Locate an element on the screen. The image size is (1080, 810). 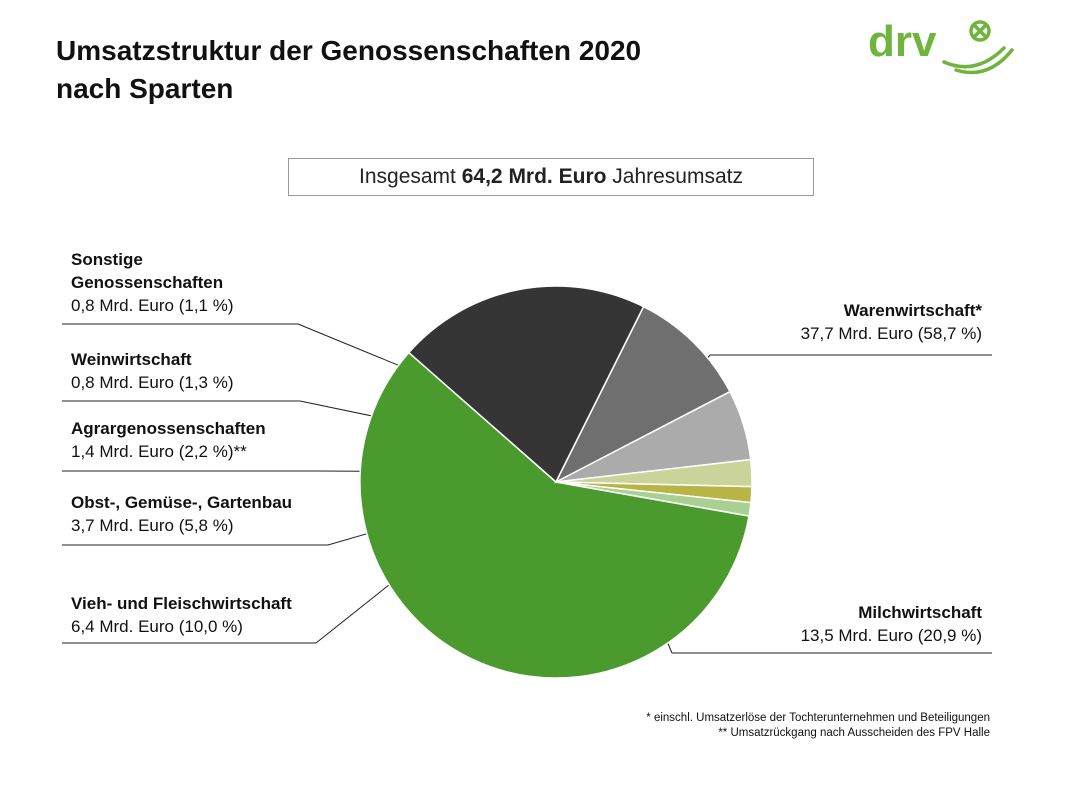
title-line-1: Umsatzstruktur der Genossenschaften 2020 is located at coordinates (349, 50).